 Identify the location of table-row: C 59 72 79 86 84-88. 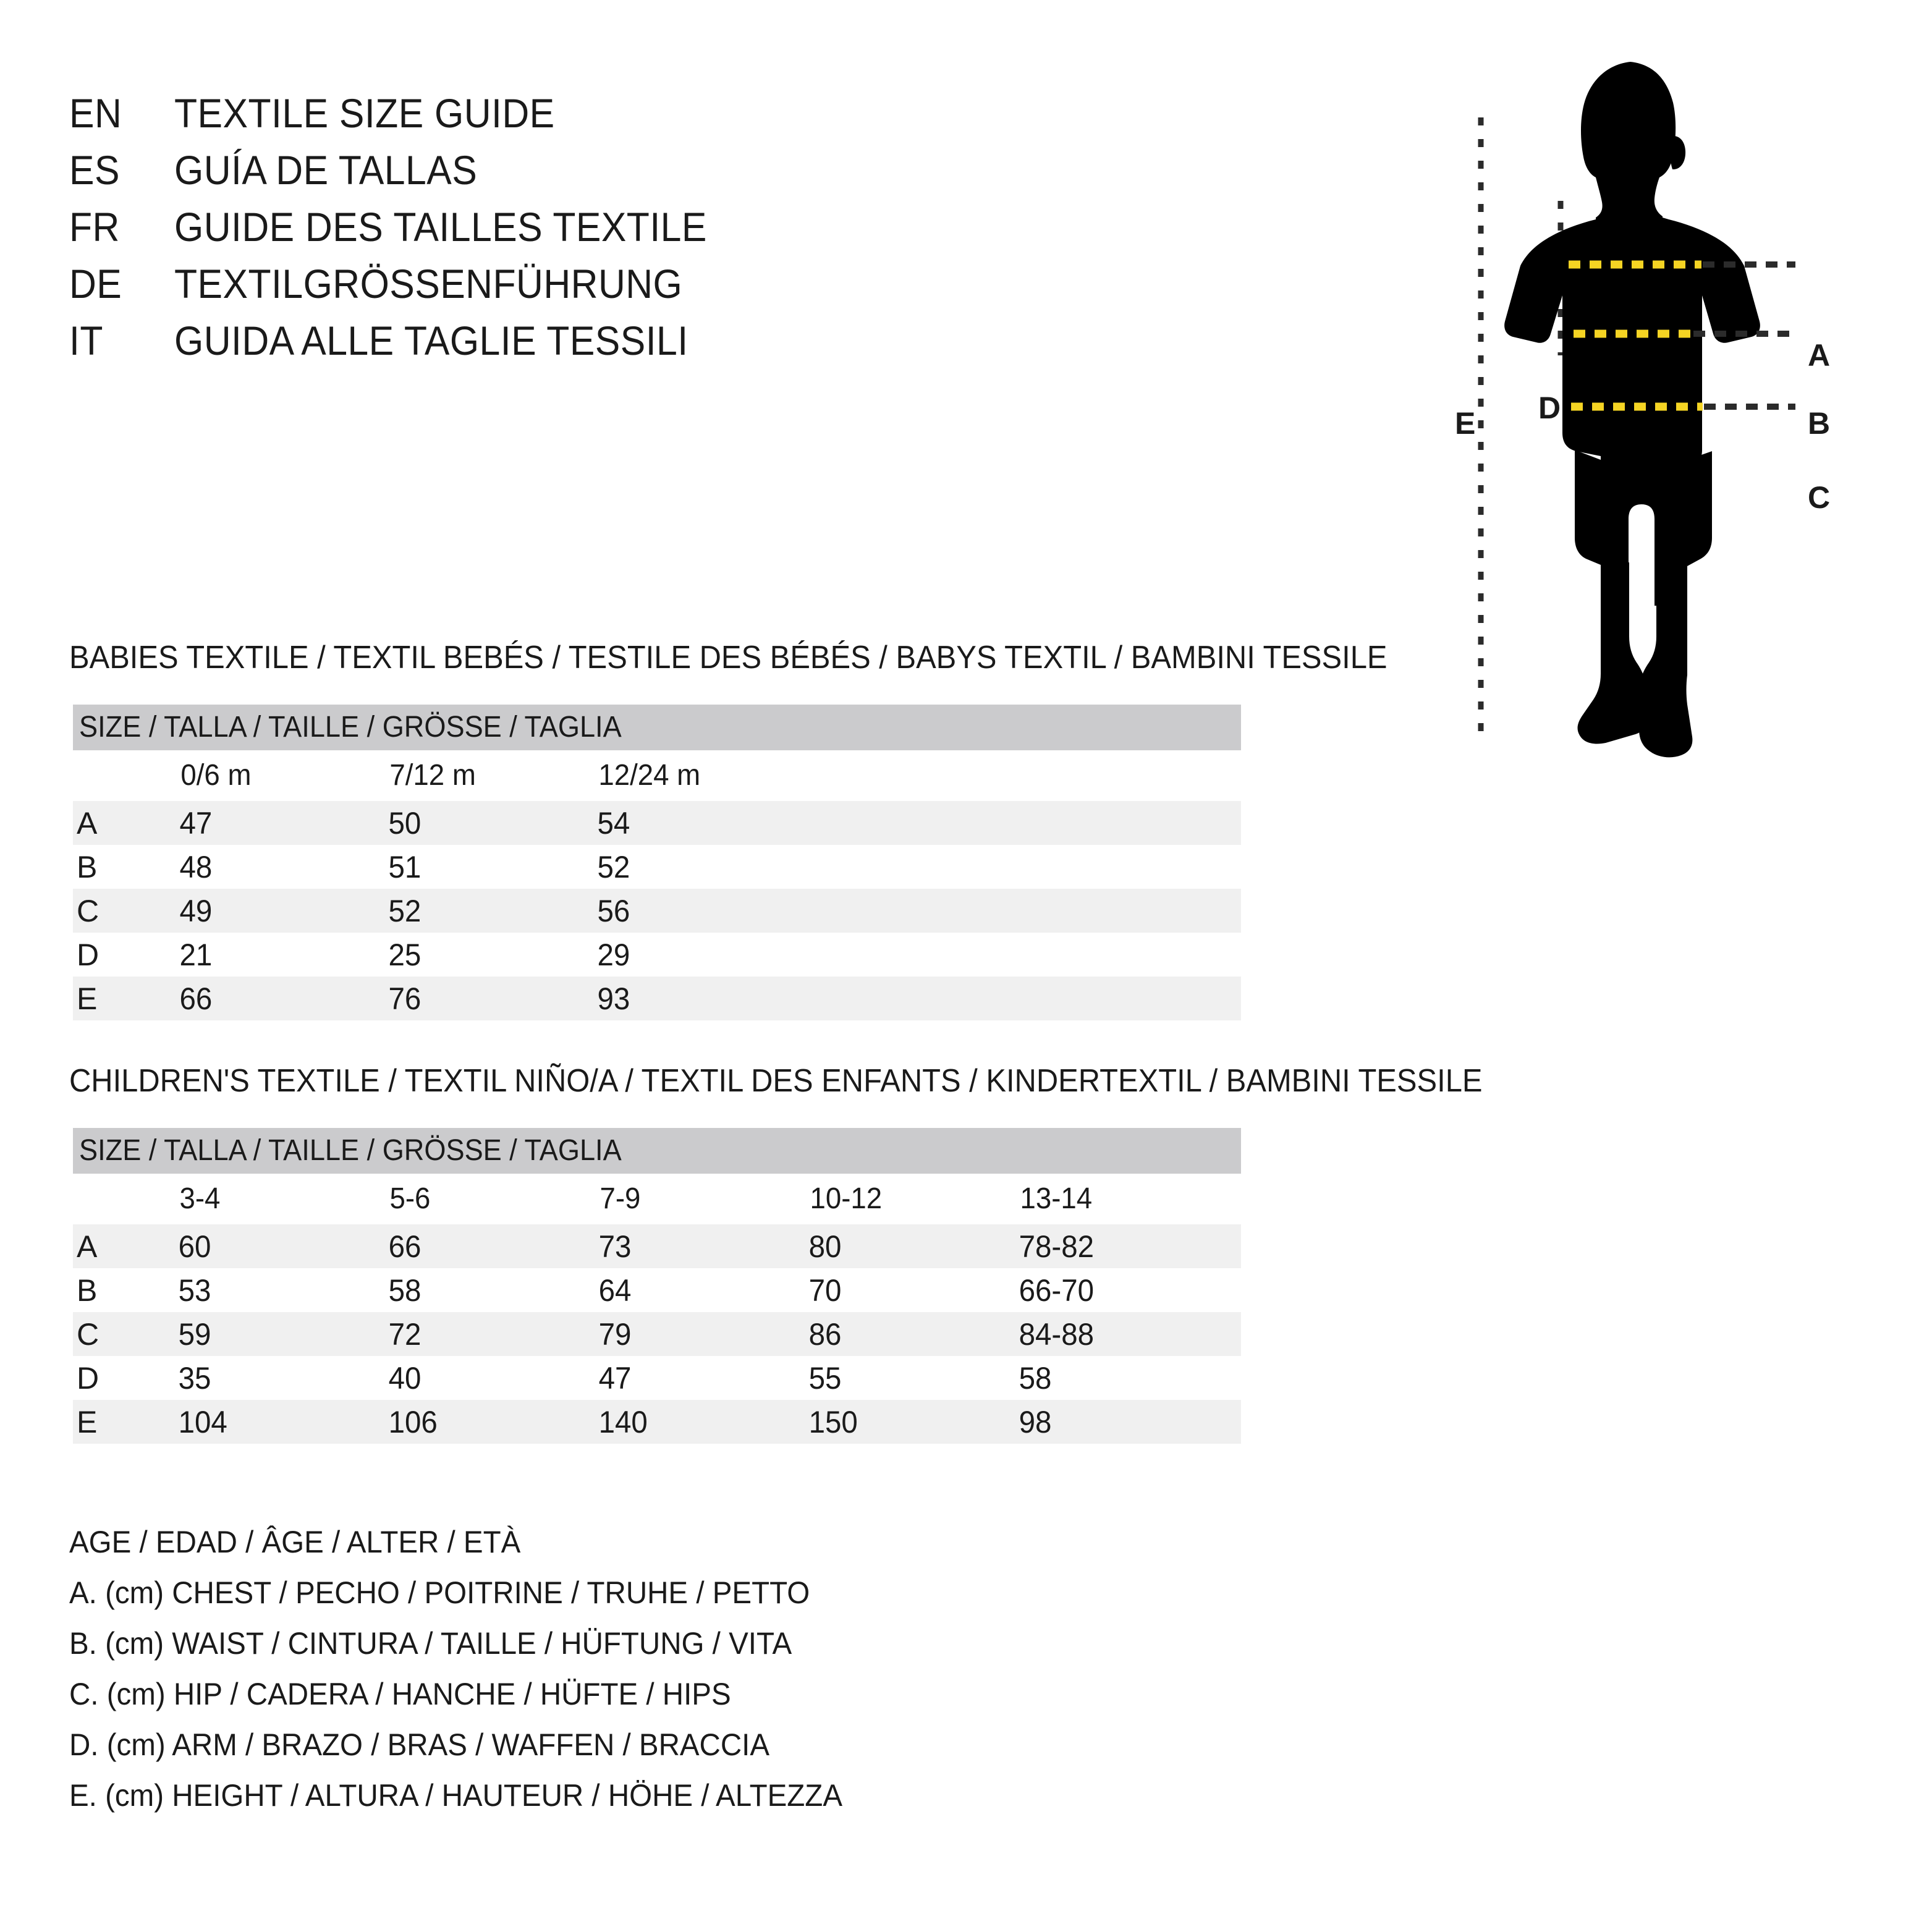
(657, 1334).